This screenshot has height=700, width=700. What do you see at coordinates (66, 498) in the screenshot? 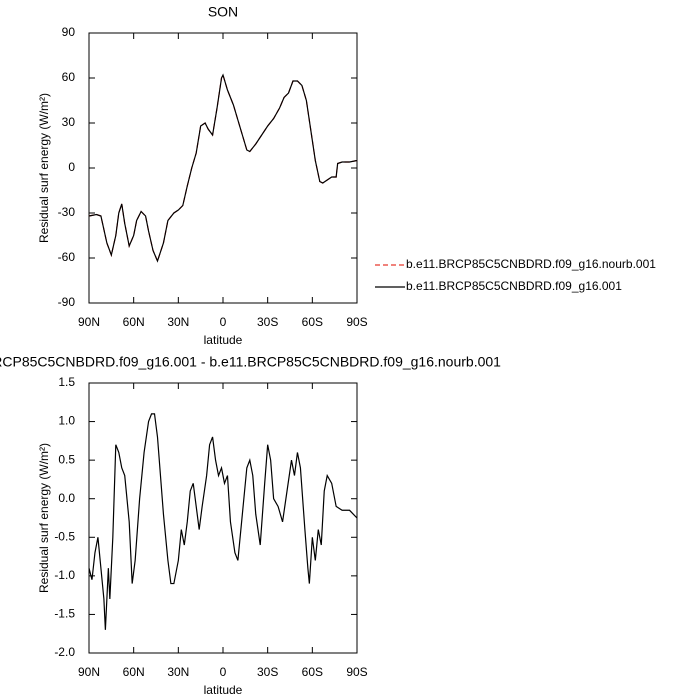
I see `y-tick-label: 0.0` at bounding box center [66, 498].